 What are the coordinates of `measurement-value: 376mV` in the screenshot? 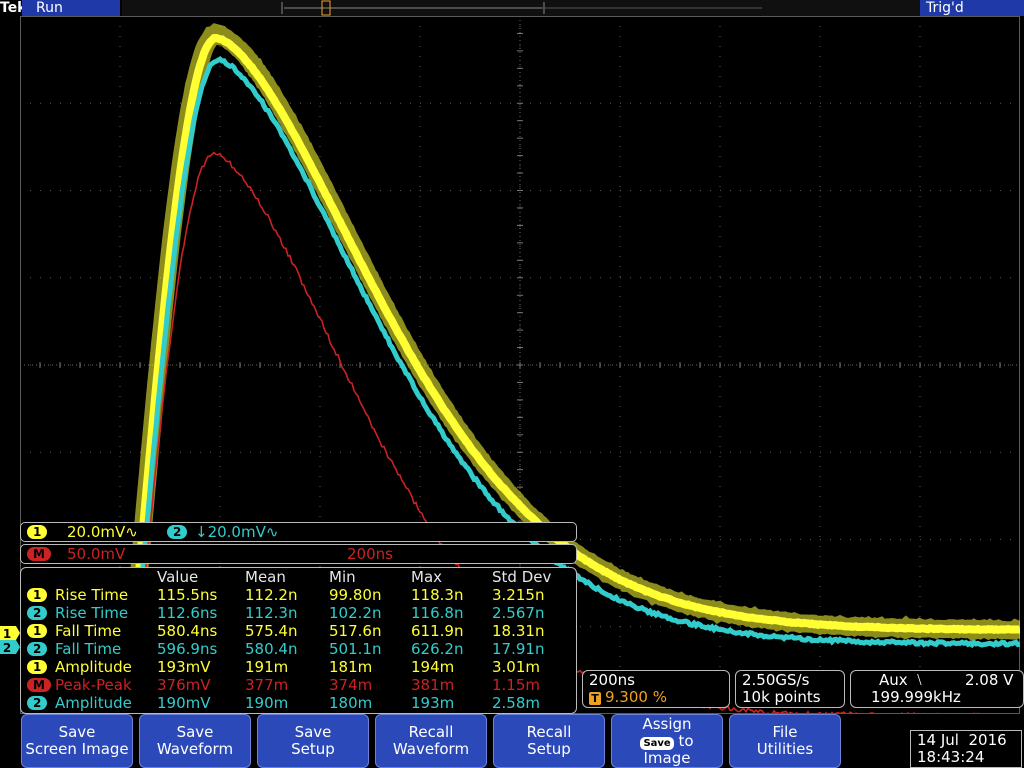 It's located at (184, 685).